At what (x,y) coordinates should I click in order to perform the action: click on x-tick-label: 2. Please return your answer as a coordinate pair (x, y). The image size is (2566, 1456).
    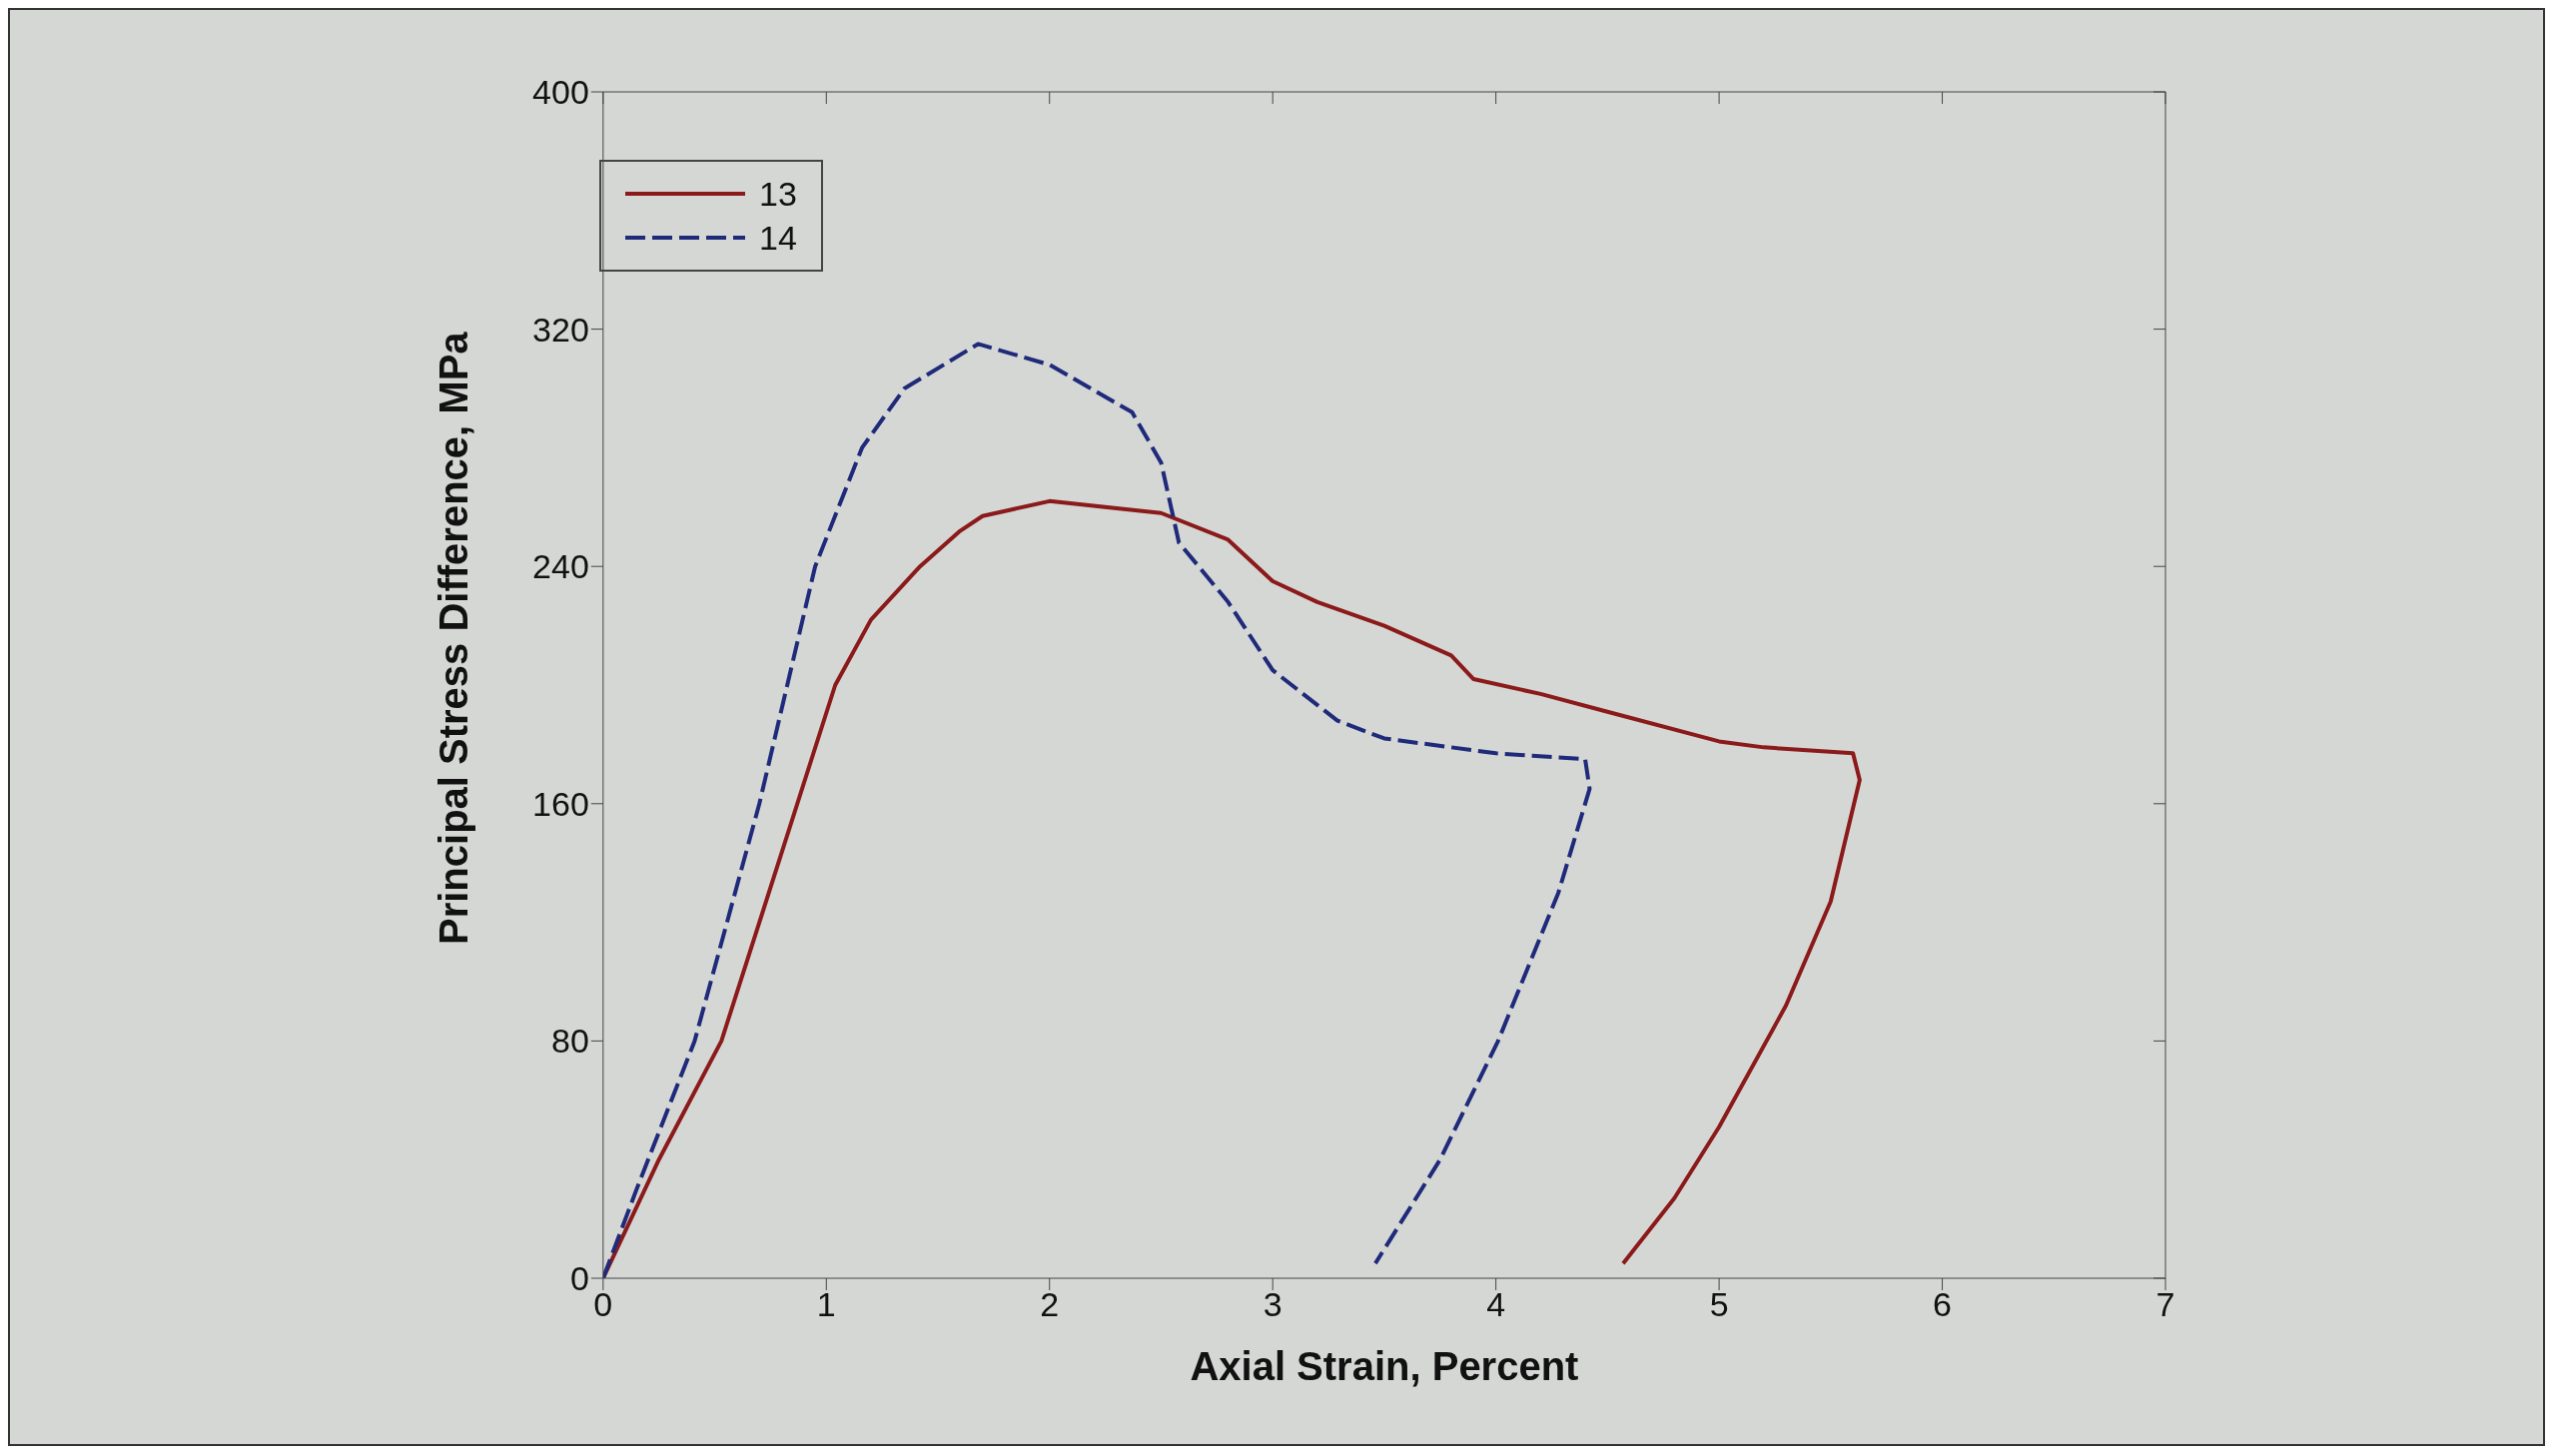
    Looking at the image, I should click on (1050, 1305).